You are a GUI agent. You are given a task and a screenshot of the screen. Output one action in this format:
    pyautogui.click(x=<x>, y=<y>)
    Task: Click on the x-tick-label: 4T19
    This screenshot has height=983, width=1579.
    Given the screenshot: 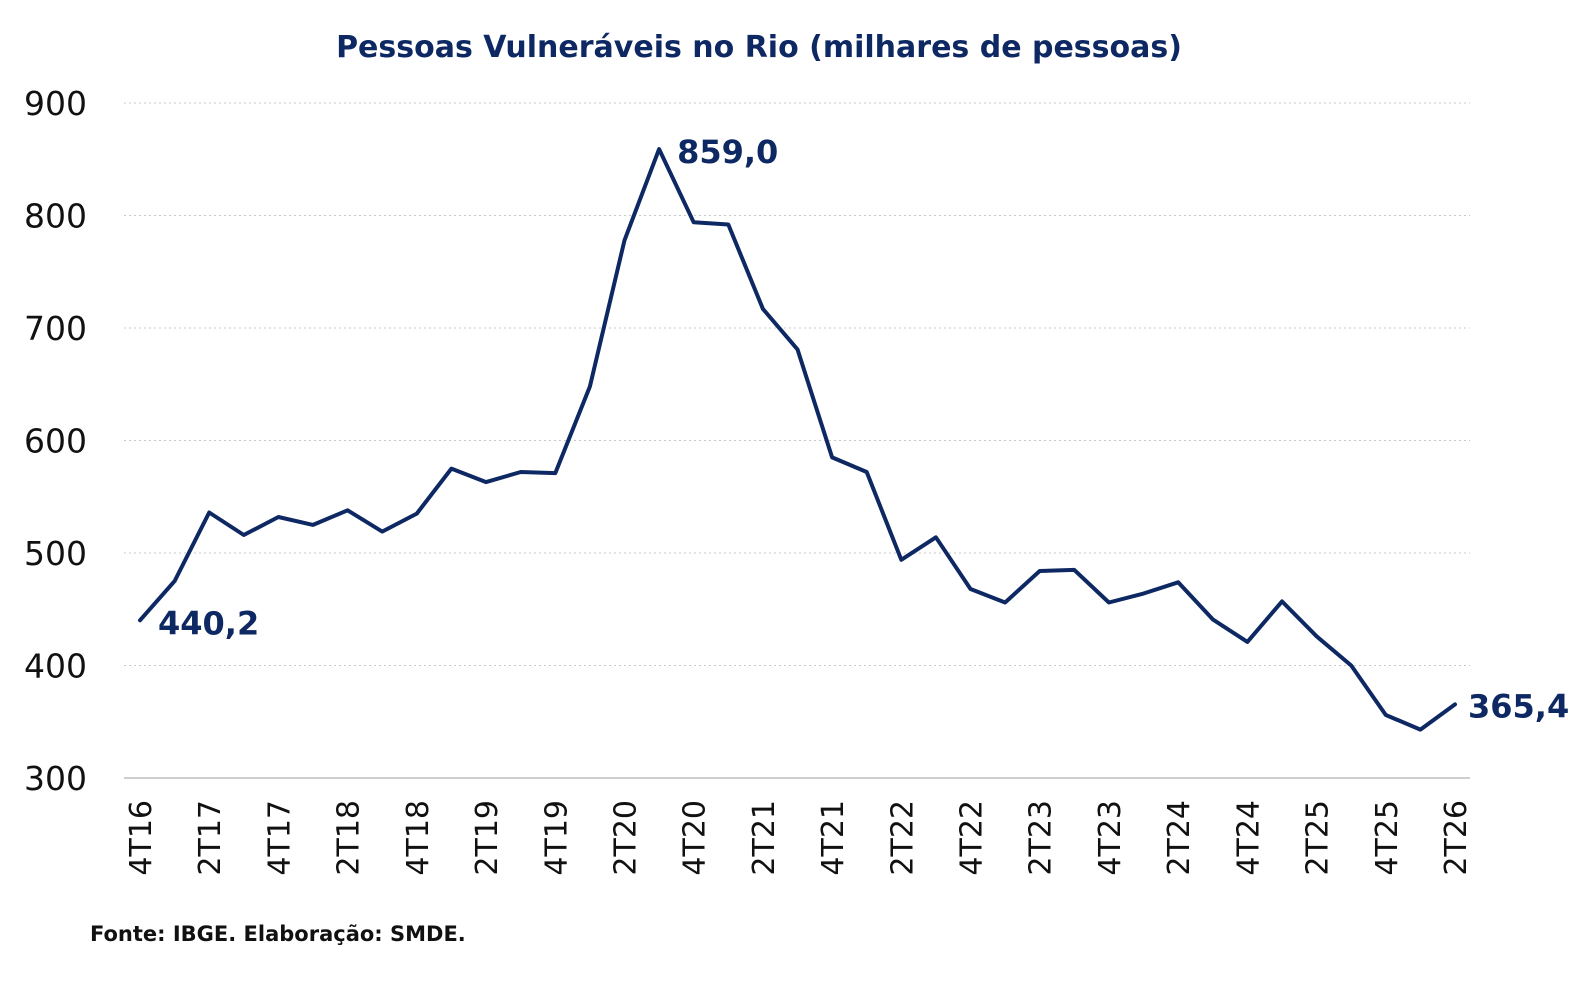 What is the action you would take?
    pyautogui.click(x=556, y=838)
    